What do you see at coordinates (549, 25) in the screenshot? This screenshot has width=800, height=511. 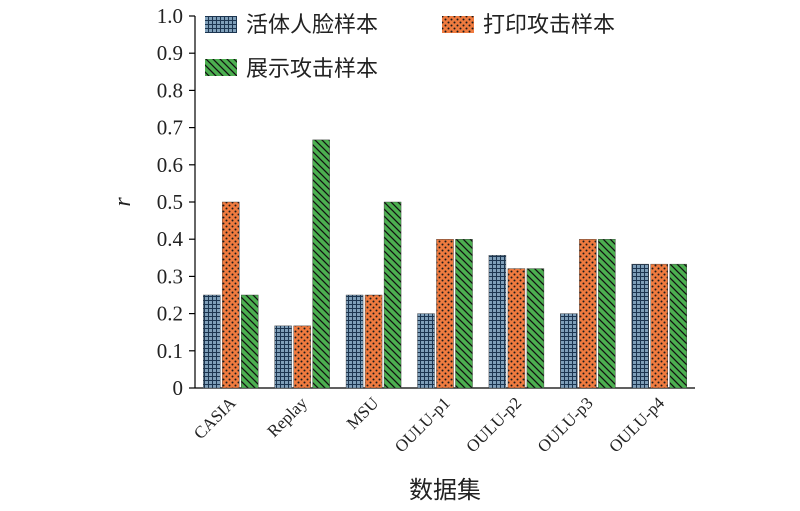 I see `legend-label-print: 打印攻击样本` at bounding box center [549, 25].